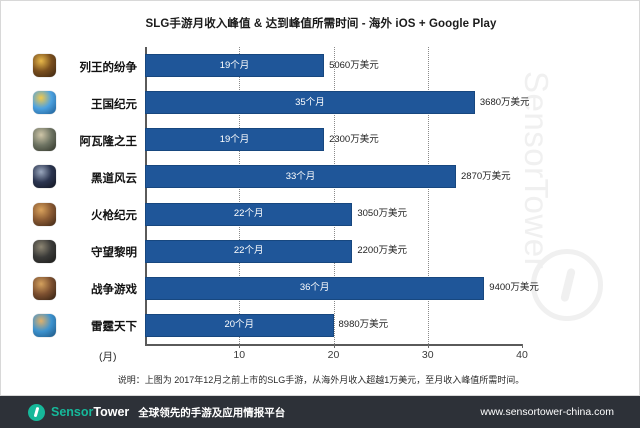 The image size is (640, 428). I want to click on bar-revenue-label: 2870万美元, so click(486, 176).